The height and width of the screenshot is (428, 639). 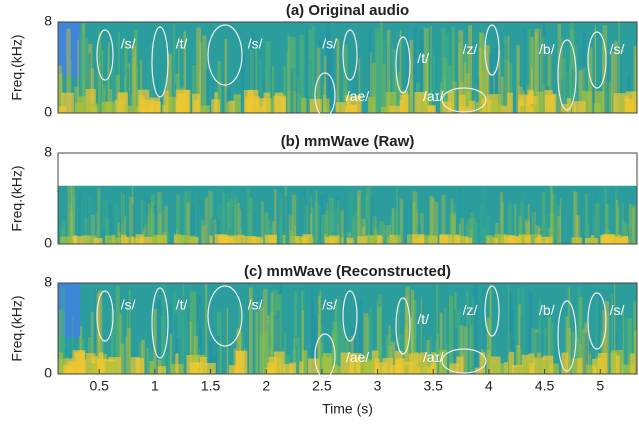 What do you see at coordinates (350, 316) in the screenshot?
I see `highlight-ellipse` at bounding box center [350, 316].